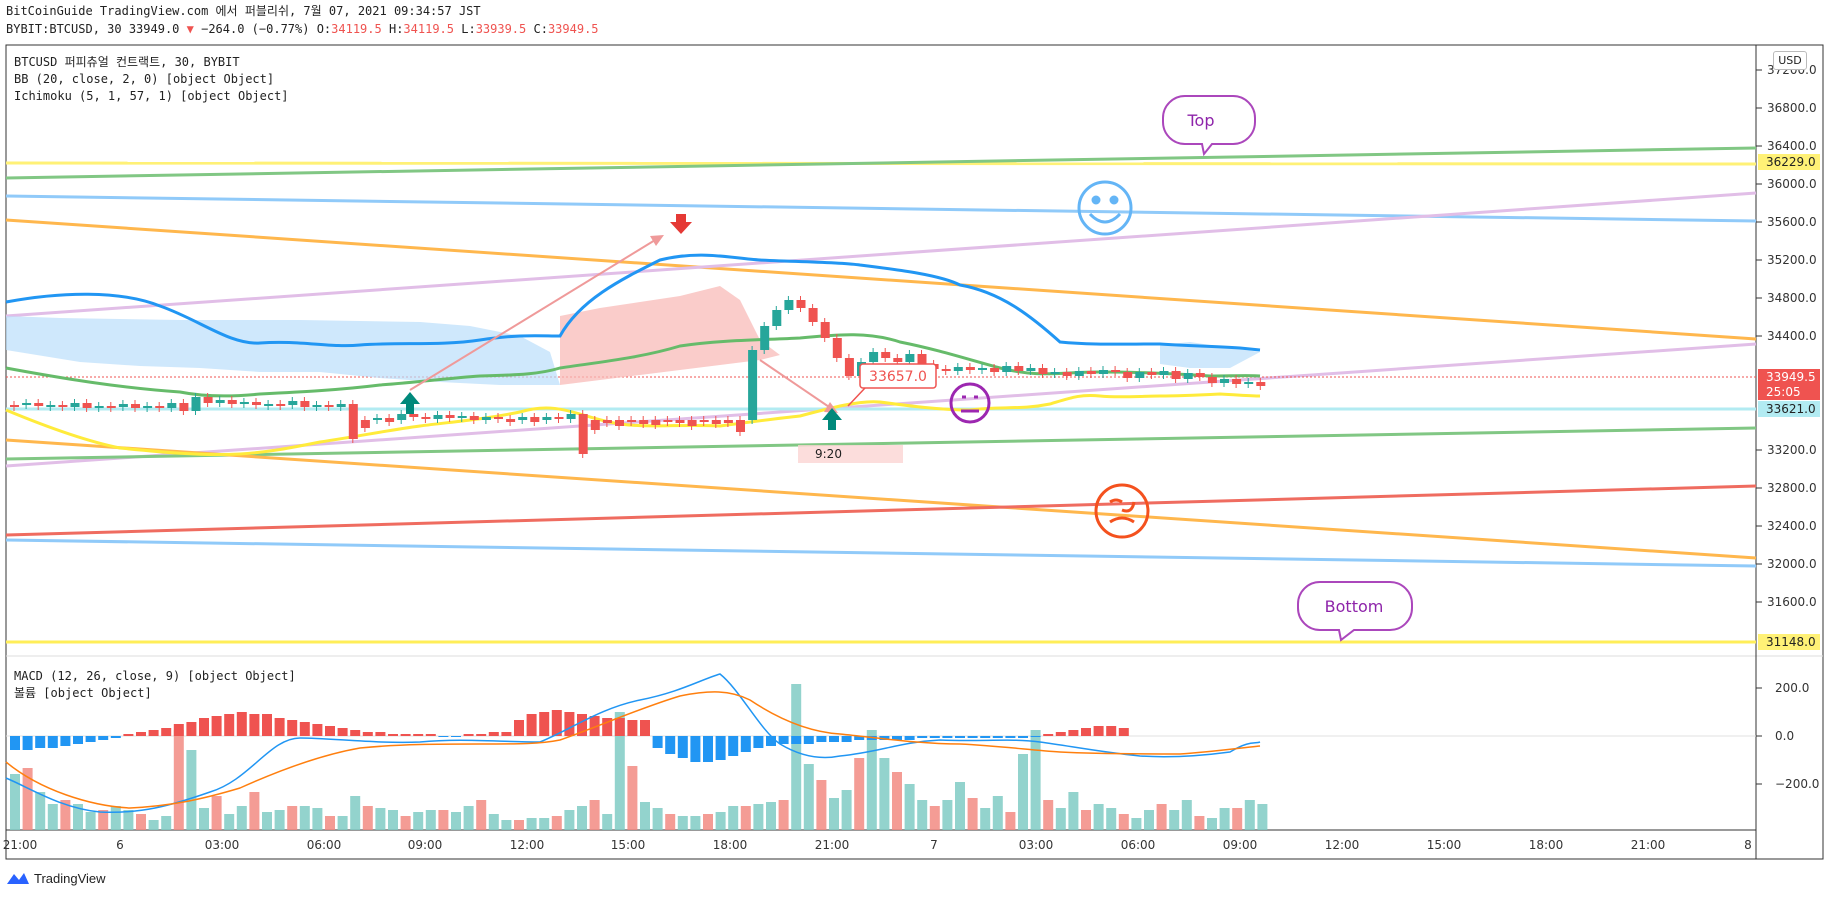  Describe the element at coordinates (681, 224) in the screenshot. I see `sell-arrow-icon` at that location.